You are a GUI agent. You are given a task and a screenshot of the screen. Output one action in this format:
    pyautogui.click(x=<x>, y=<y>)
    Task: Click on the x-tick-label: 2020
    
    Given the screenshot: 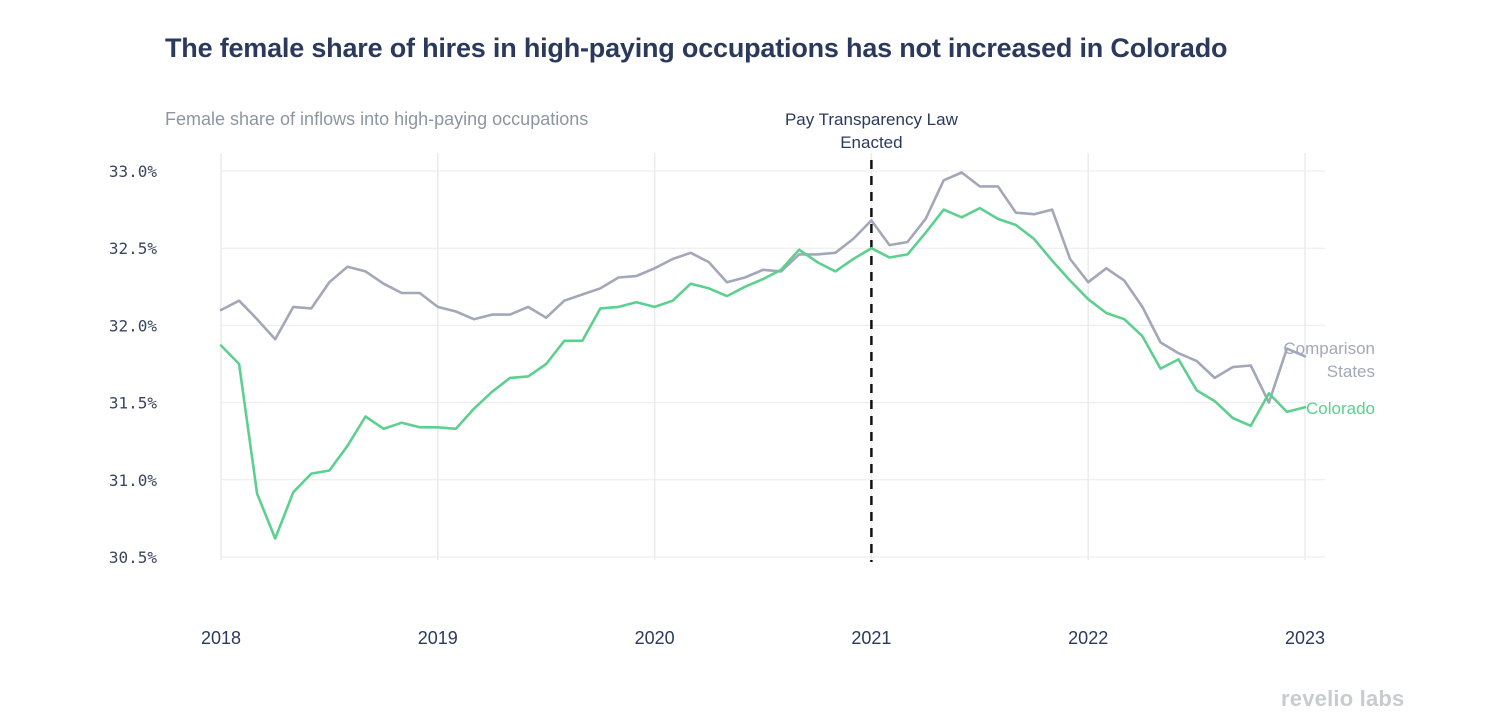 What is the action you would take?
    pyautogui.click(x=655, y=638)
    